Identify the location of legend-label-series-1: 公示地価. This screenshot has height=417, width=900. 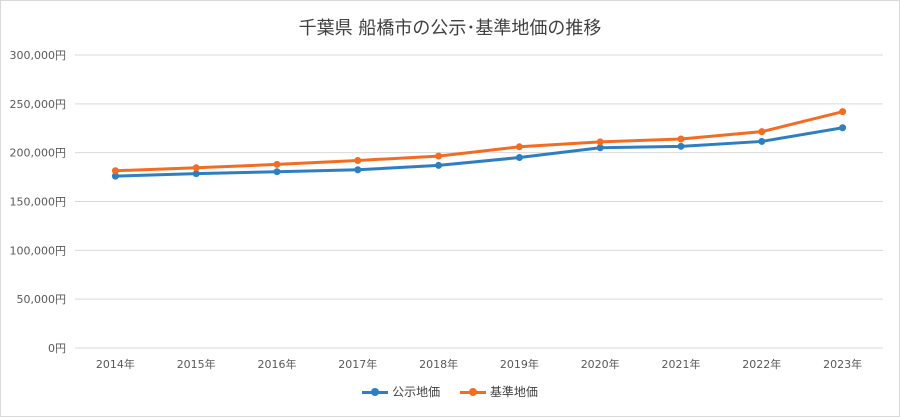
(416, 392).